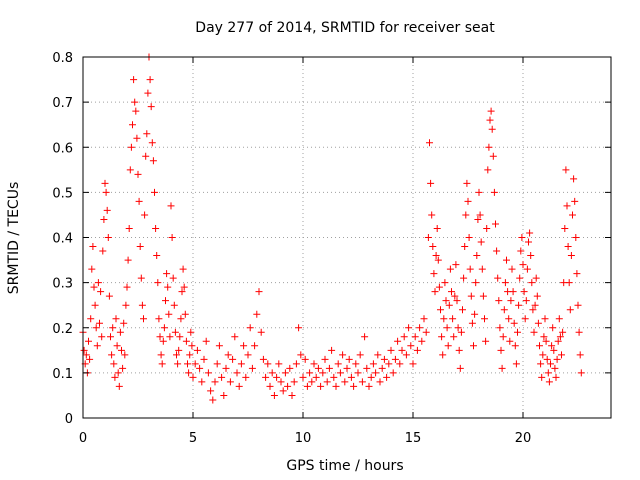 Image resolution: width=640 pixels, height=480 pixels. Describe the element at coordinates (62, 329) in the screenshot. I see `y-tick-label: 0.2` at that location.